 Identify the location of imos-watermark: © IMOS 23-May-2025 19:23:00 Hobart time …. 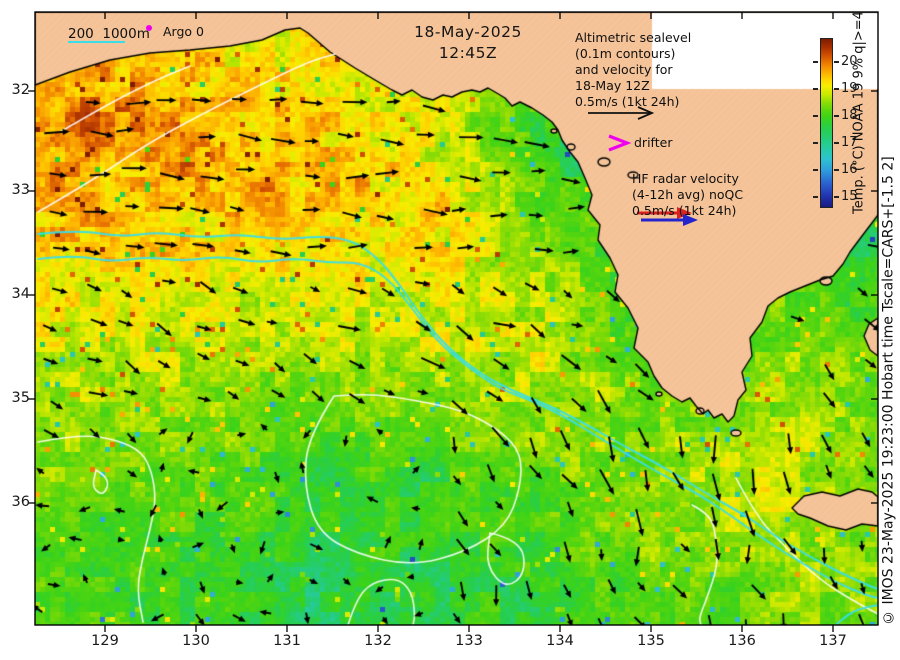
(888, 390).